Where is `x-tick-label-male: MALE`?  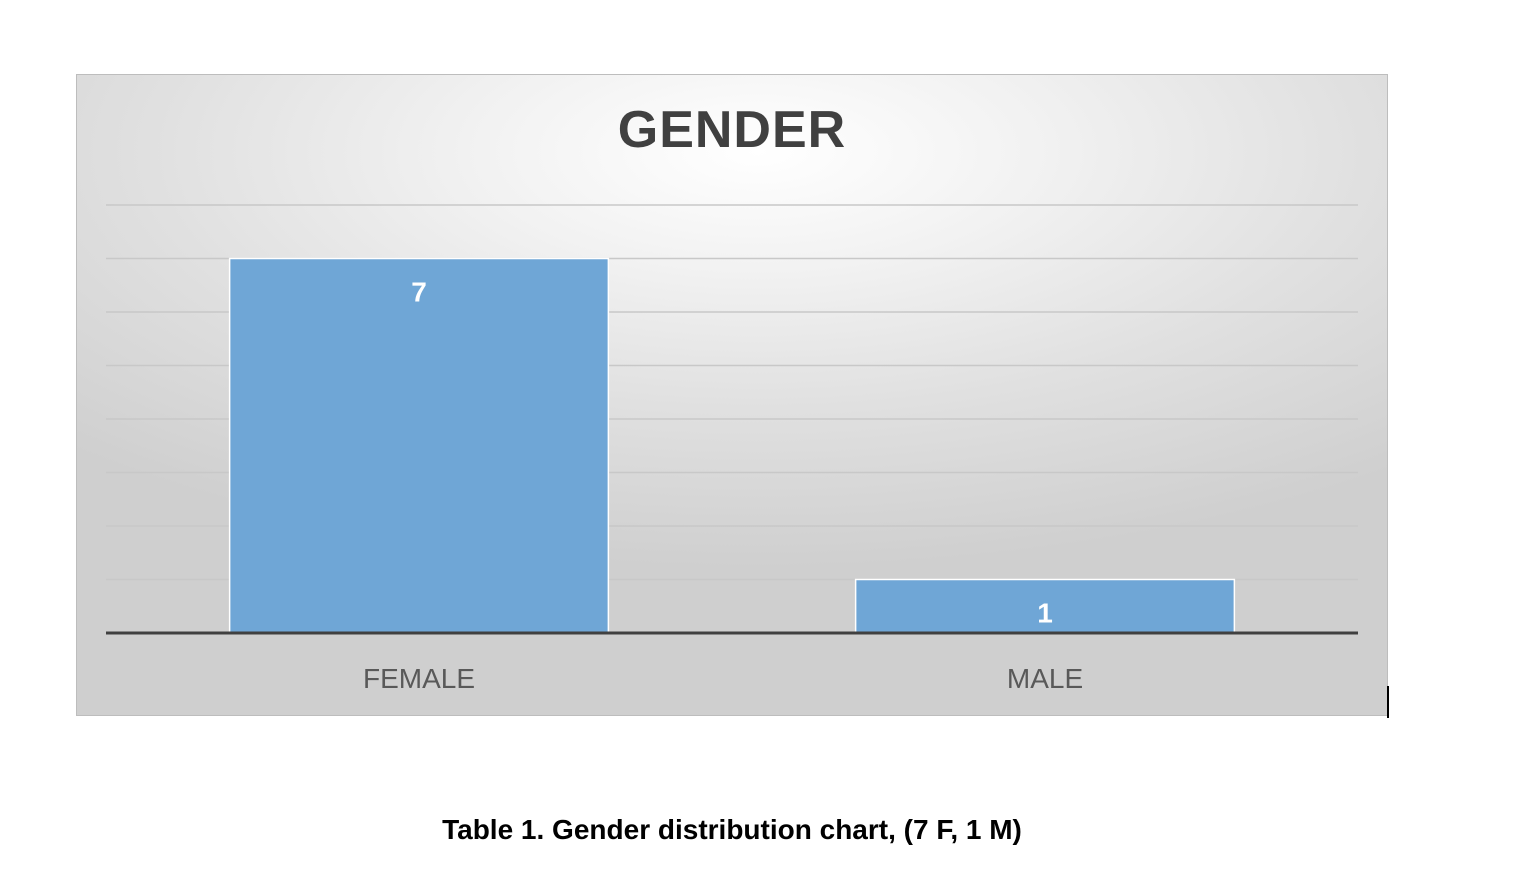
x-tick-label-male: MALE is located at coordinates (1045, 678).